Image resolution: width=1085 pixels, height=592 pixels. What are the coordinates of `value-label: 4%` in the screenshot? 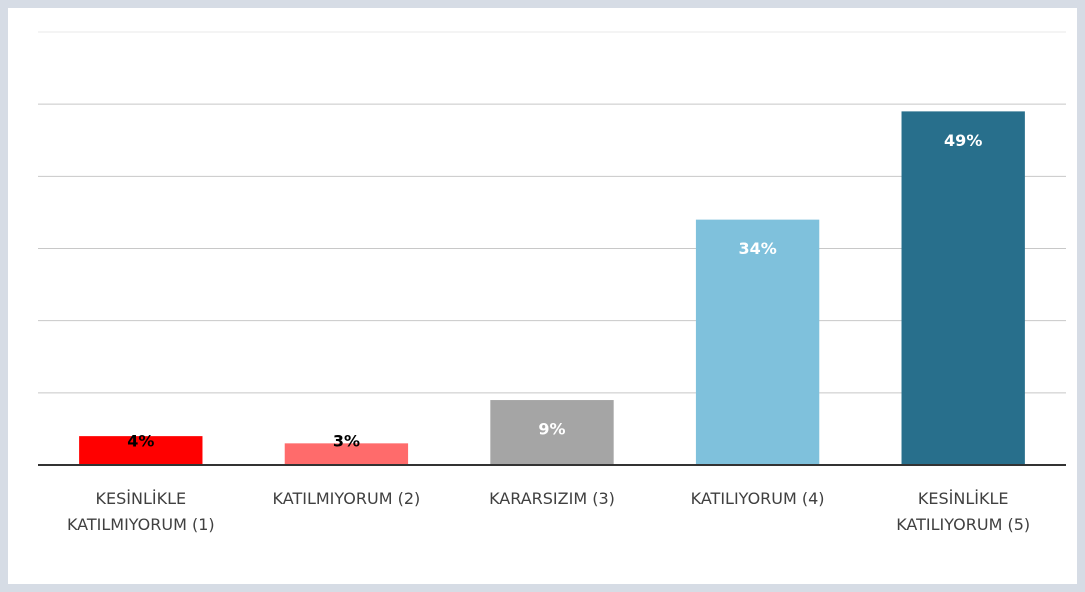 It's located at (140, 441).